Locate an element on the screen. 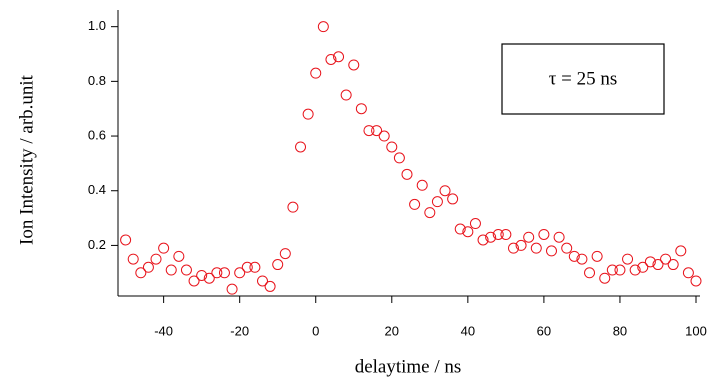 The image size is (711, 381). annotation: τ = 25 ns is located at coordinates (583, 78).